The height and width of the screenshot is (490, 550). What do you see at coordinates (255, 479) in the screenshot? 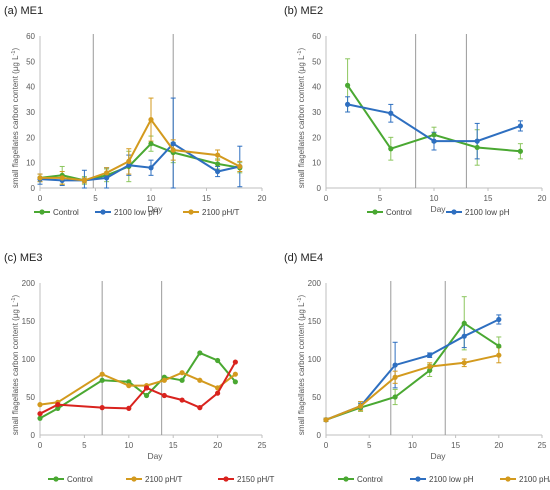
I see `legend-label: 2150 pH/T` at bounding box center [255, 479].